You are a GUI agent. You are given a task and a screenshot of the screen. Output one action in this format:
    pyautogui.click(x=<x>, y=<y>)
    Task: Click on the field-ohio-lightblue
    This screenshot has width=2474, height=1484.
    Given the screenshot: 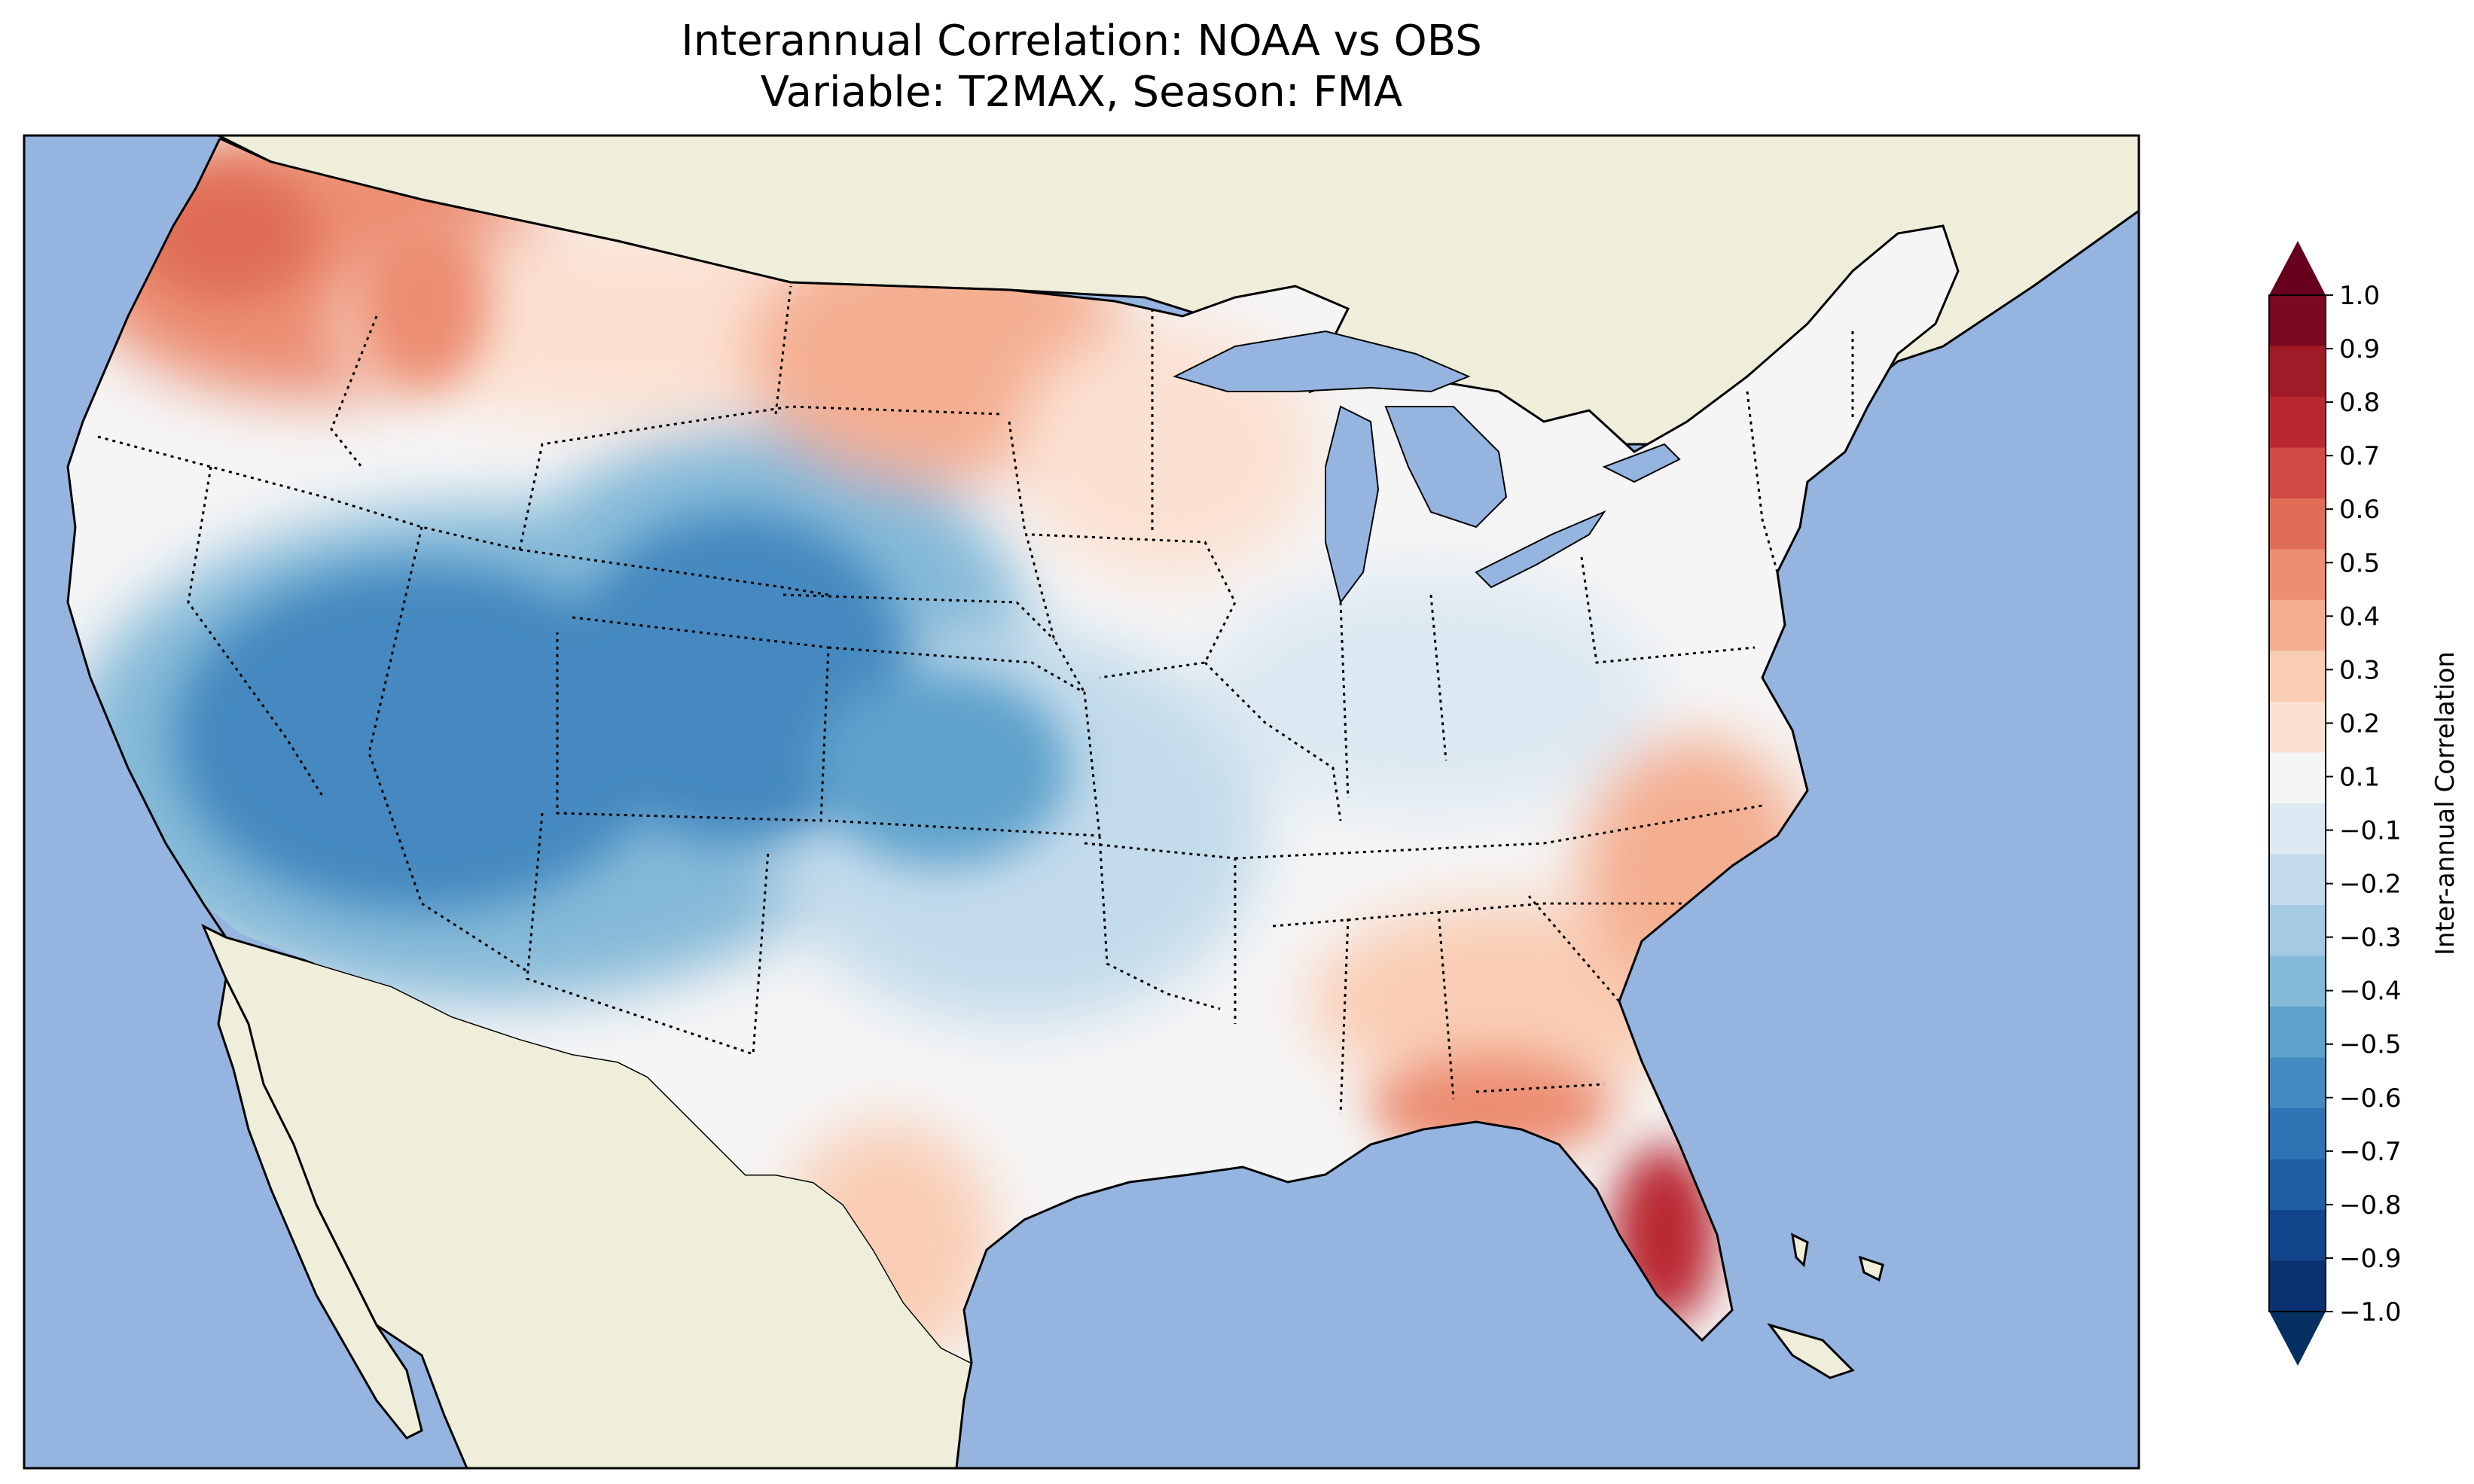 What is the action you would take?
    pyautogui.click(x=1431, y=692)
    